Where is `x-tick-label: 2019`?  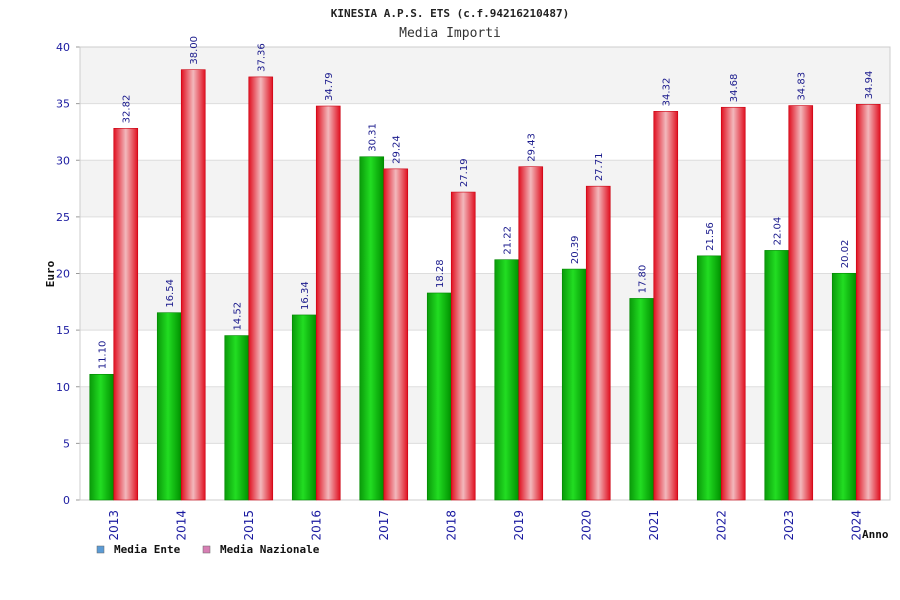 x-tick-label: 2019 is located at coordinates (519, 525).